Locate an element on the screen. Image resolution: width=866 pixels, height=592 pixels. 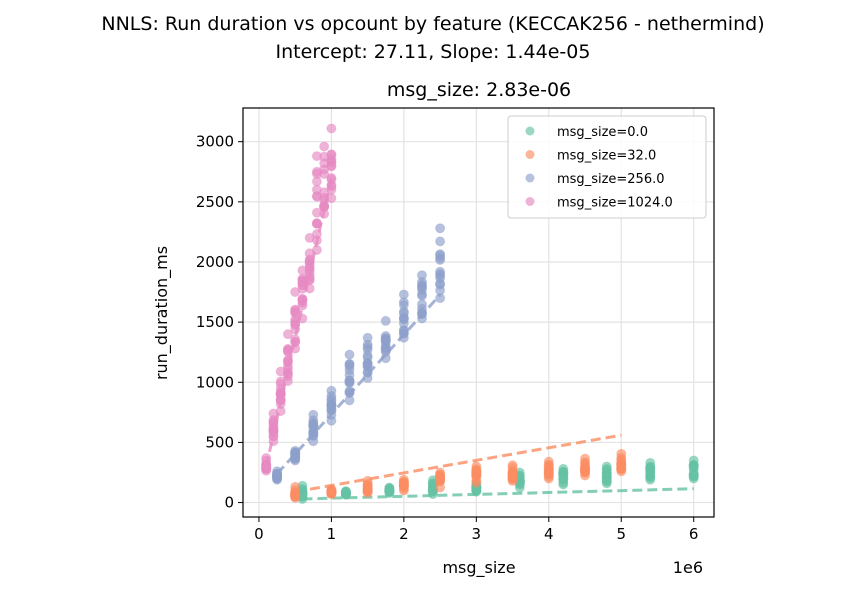
y-tick-label: 3000 is located at coordinates (215, 142).